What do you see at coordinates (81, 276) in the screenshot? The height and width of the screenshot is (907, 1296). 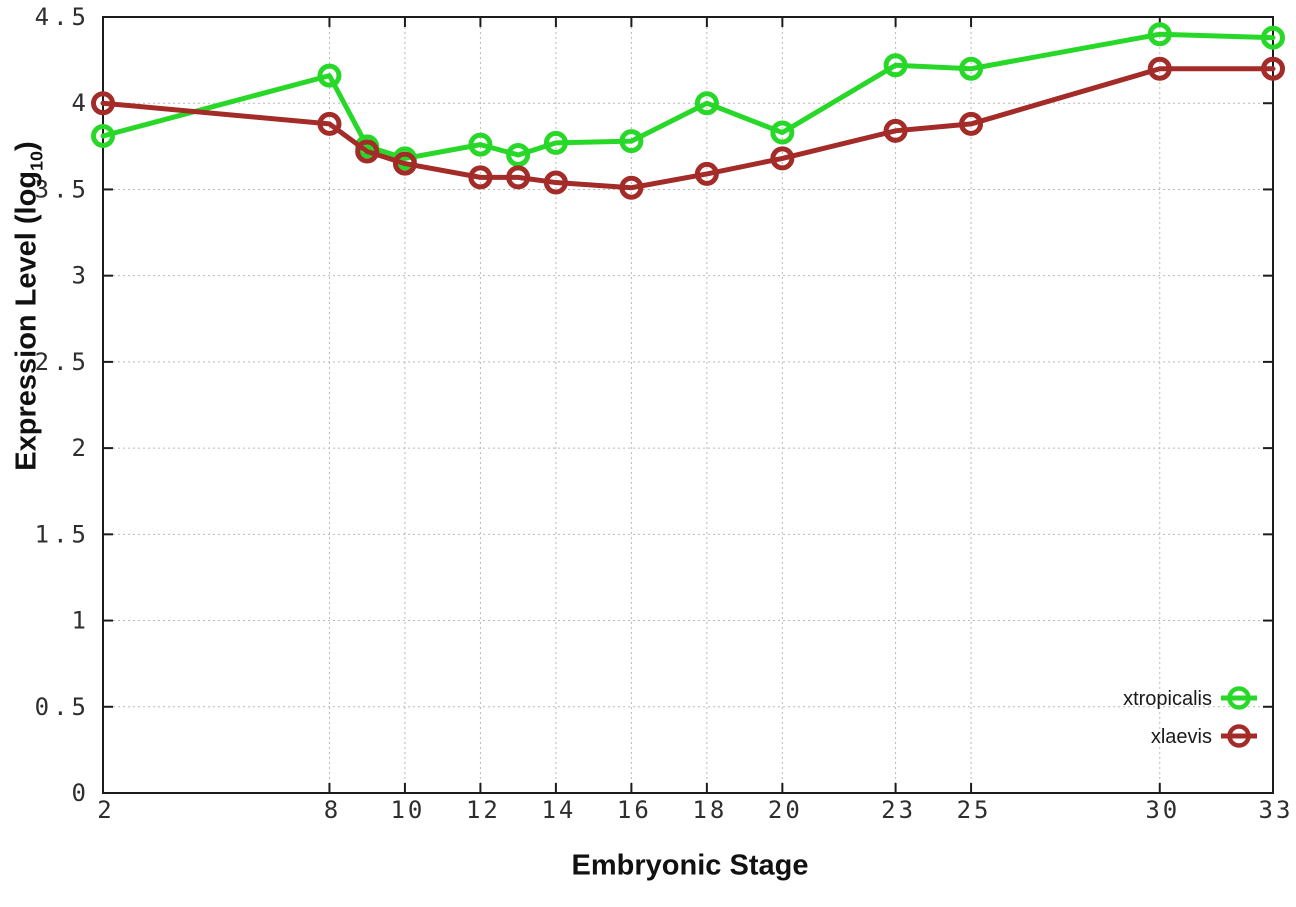 I see `y-tick-label: 3` at bounding box center [81, 276].